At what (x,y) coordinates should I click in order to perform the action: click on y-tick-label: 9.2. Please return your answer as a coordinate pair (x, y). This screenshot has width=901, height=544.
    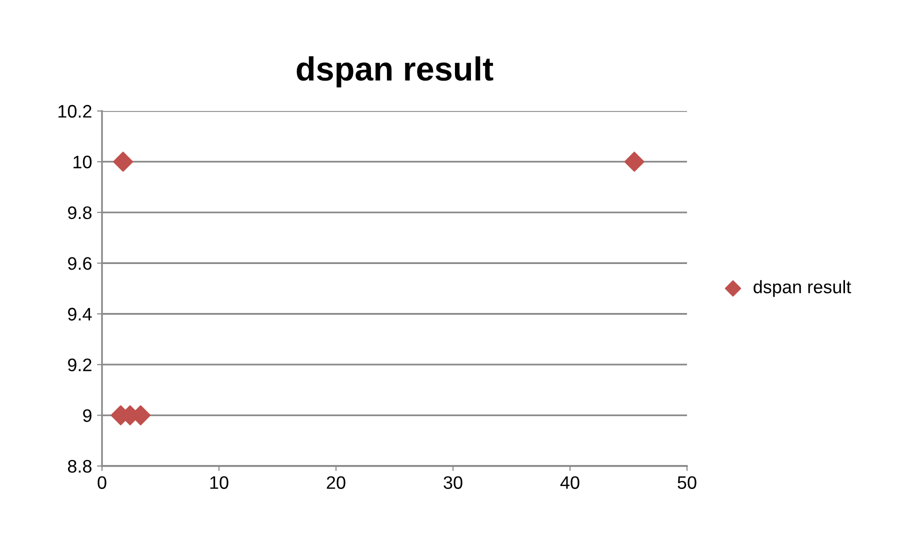
    Looking at the image, I should click on (80, 365).